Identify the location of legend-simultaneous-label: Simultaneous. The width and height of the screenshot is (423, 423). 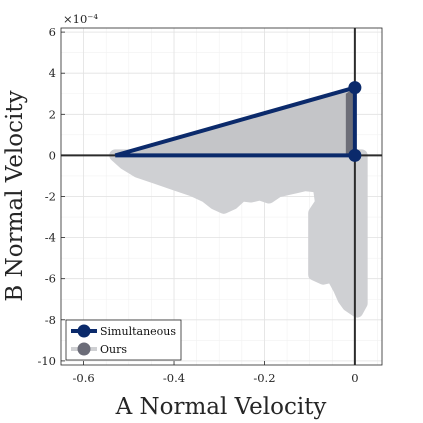
(138, 331).